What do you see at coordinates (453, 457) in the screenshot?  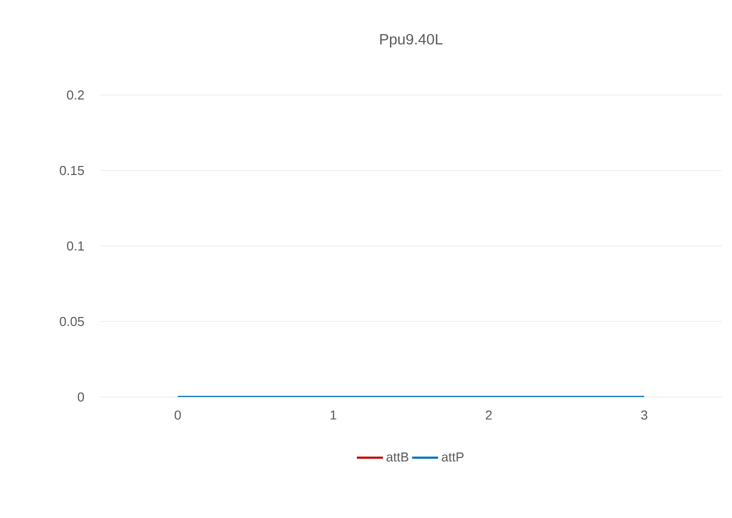 I see `legend-label: attP` at bounding box center [453, 457].